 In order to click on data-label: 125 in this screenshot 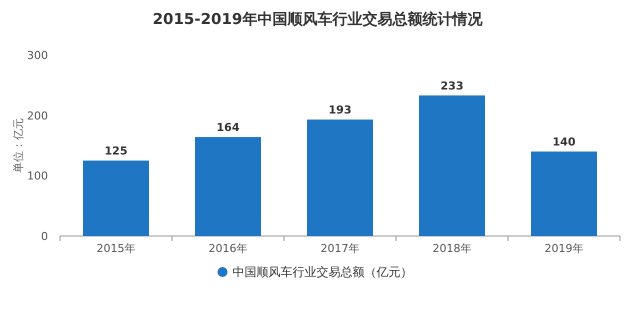, I will do `click(116, 151)`.